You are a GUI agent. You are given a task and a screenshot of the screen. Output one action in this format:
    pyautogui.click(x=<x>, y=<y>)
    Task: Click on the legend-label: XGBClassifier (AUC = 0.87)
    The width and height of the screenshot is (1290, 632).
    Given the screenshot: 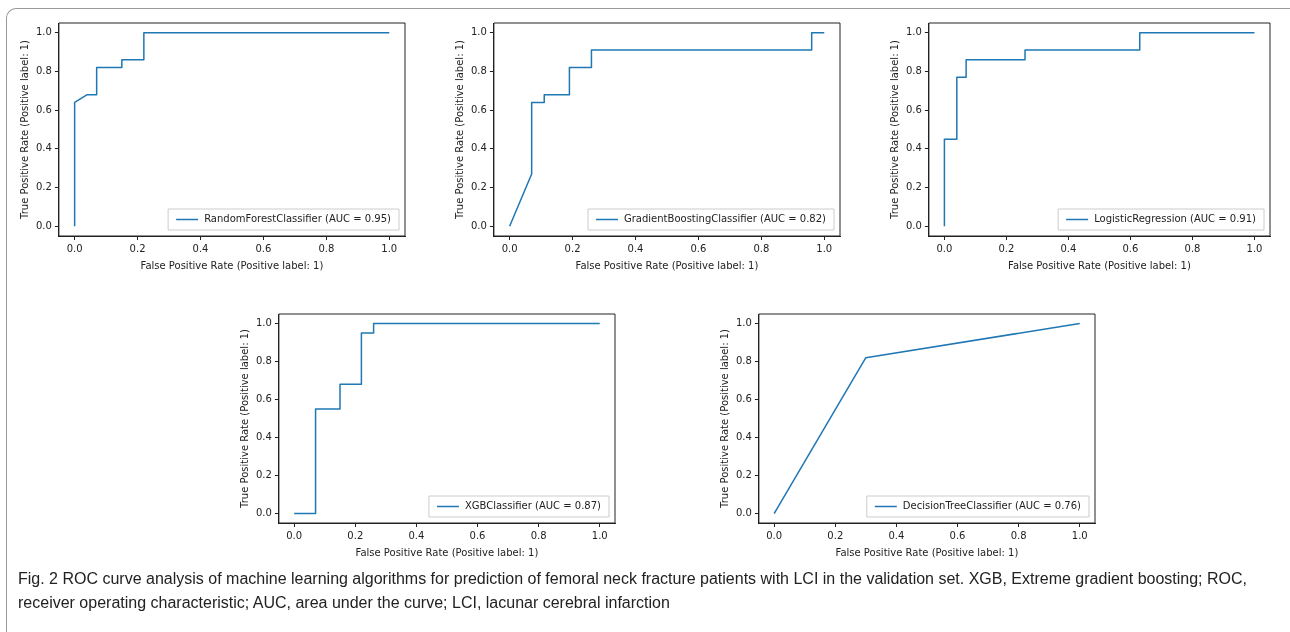 What is the action you would take?
    pyautogui.click(x=533, y=506)
    